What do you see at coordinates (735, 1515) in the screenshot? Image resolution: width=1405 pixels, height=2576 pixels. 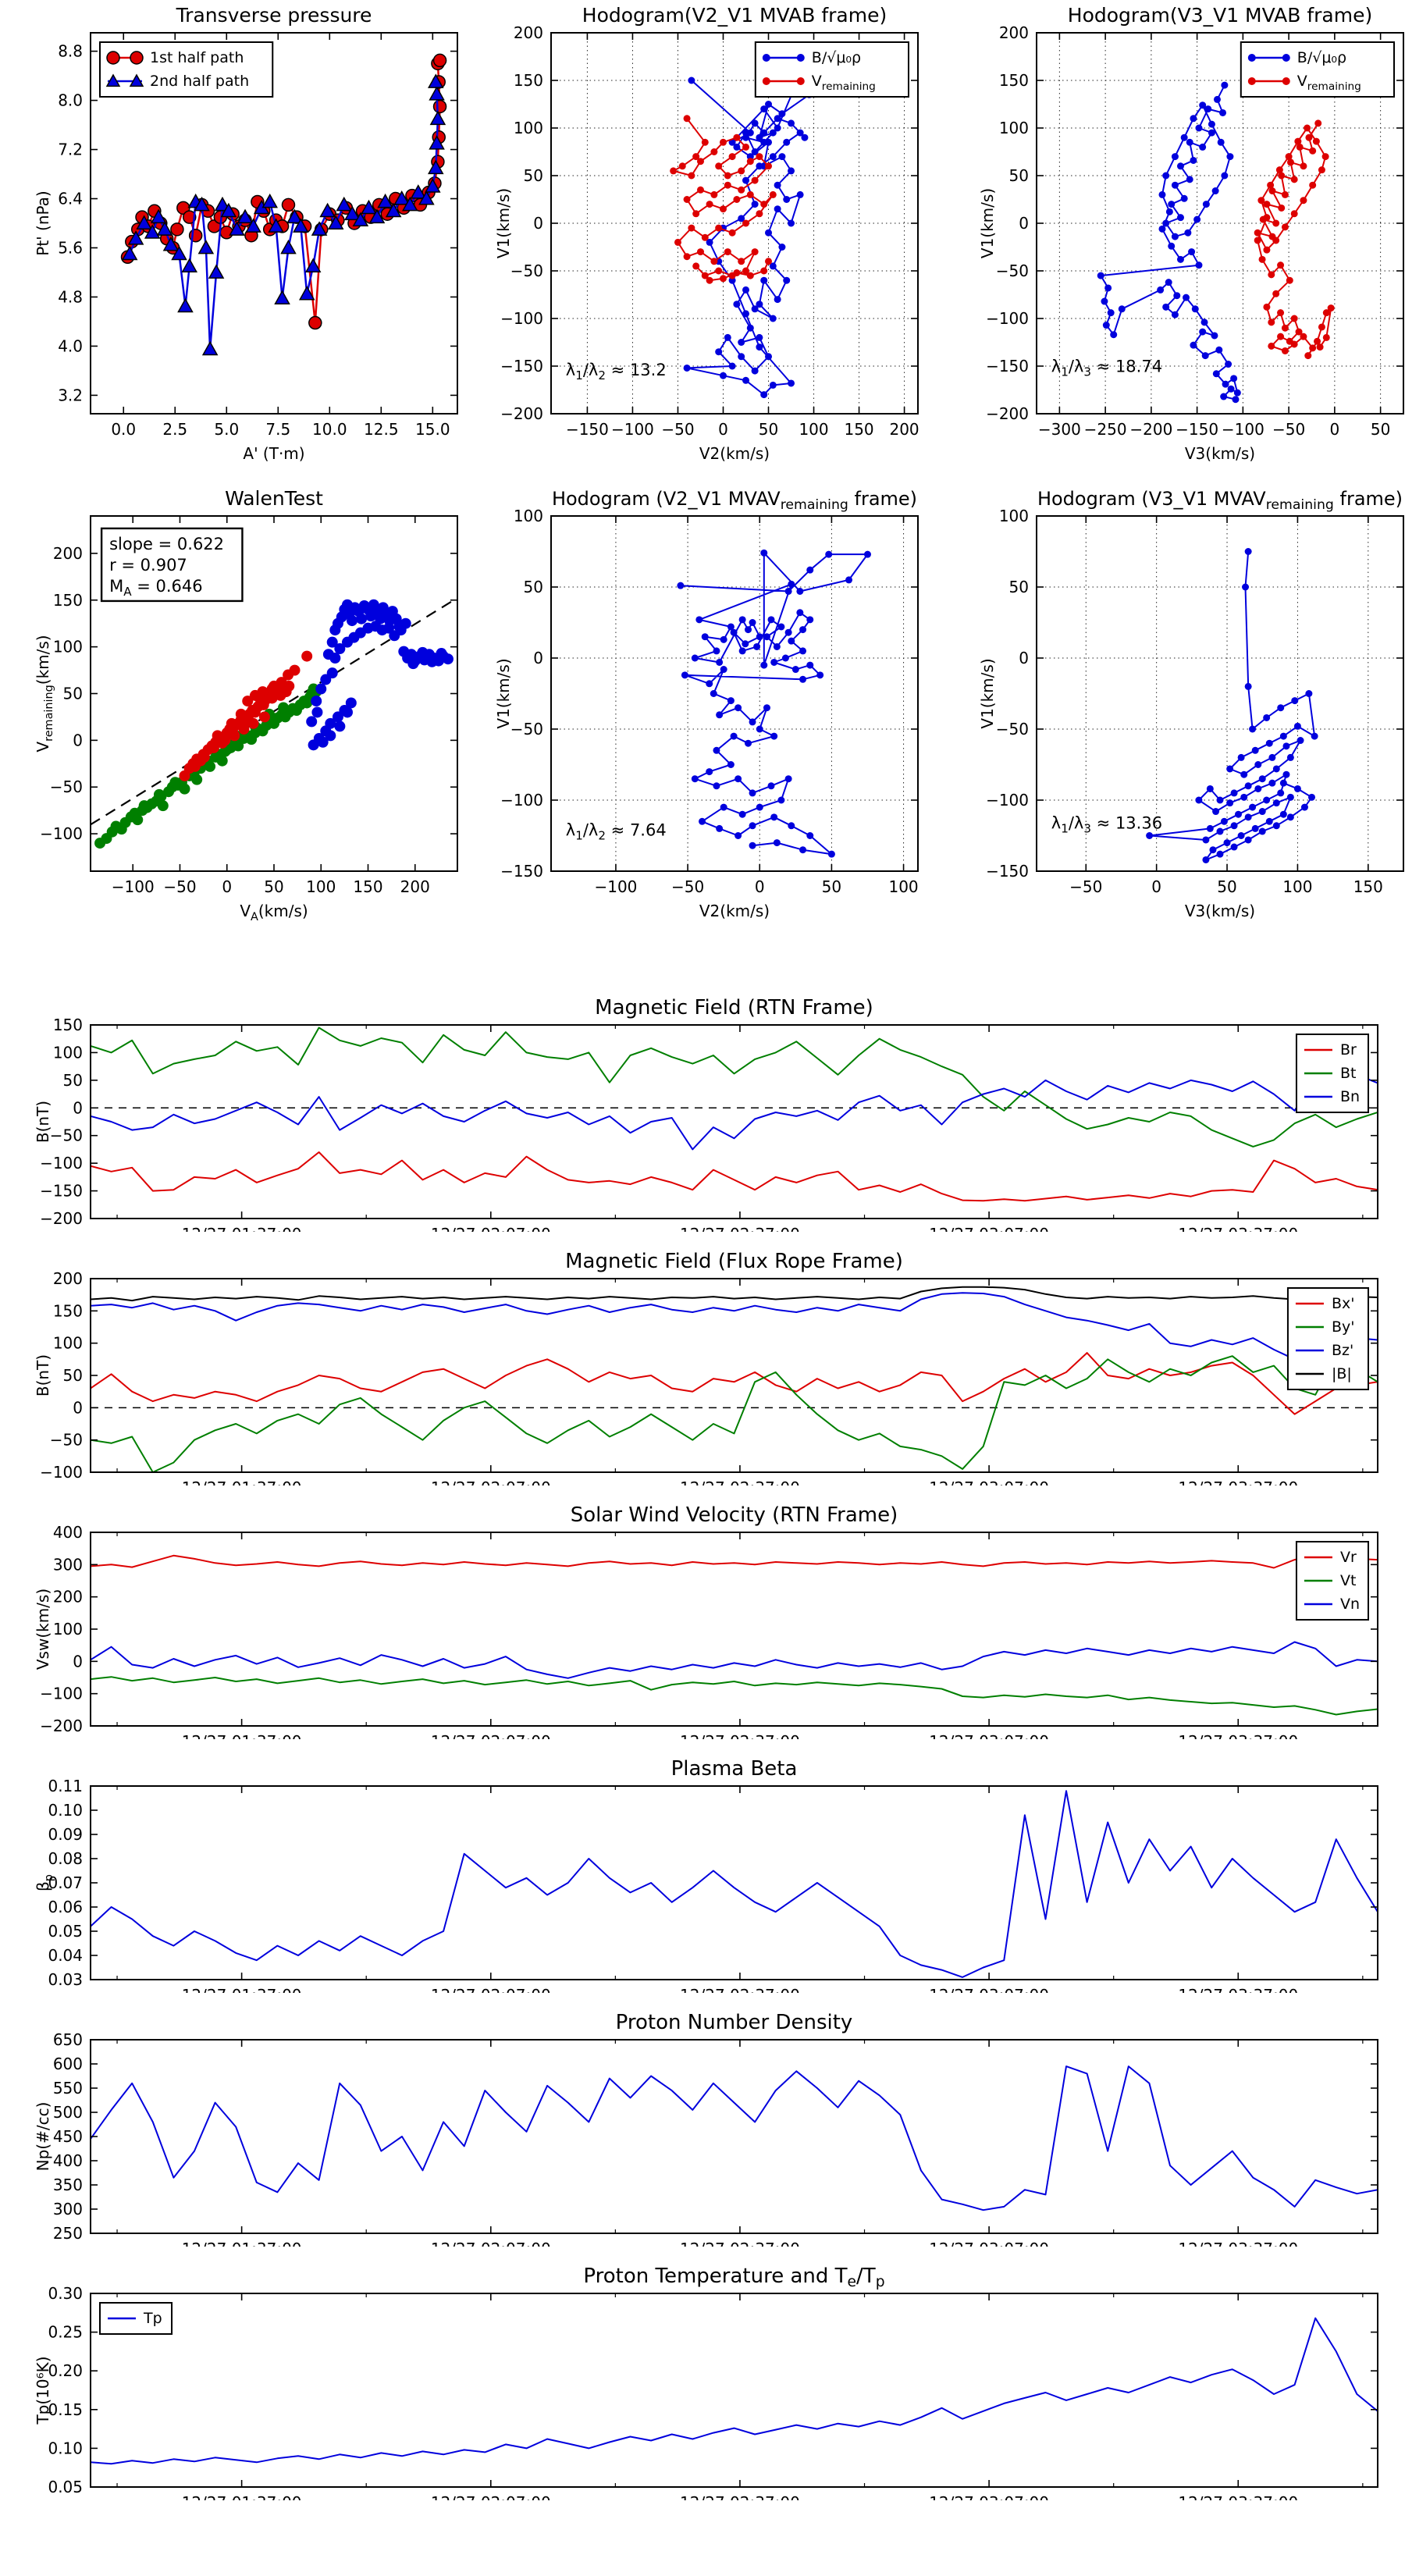 I see `plot-title: Solar Wind Velocity (RTN Frame)` at bounding box center [735, 1515].